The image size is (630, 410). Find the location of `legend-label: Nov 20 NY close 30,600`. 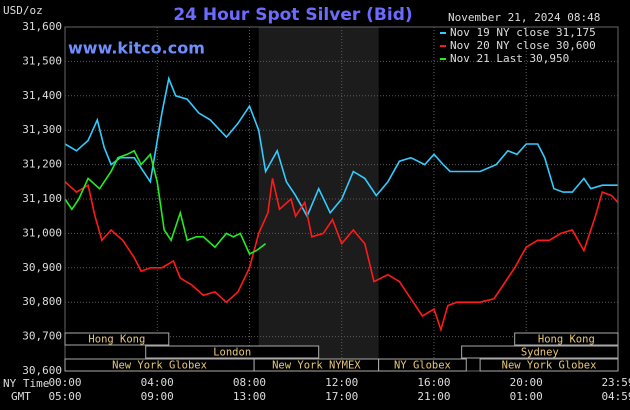

legend-label: Nov 20 NY close 30,600 is located at coordinates (523, 45).